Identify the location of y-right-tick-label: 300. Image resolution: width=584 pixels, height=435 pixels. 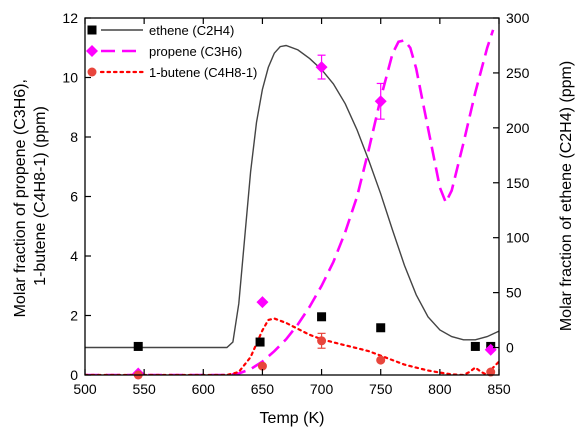
(518, 18).